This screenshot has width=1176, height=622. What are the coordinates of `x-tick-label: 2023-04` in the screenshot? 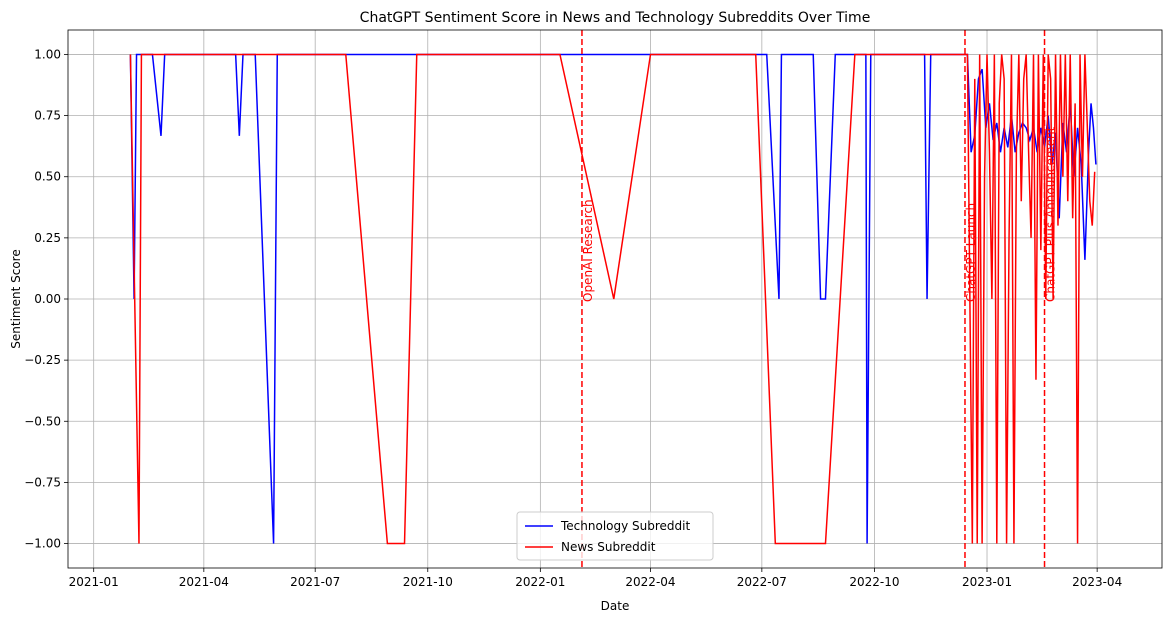 It's located at (1097, 582).